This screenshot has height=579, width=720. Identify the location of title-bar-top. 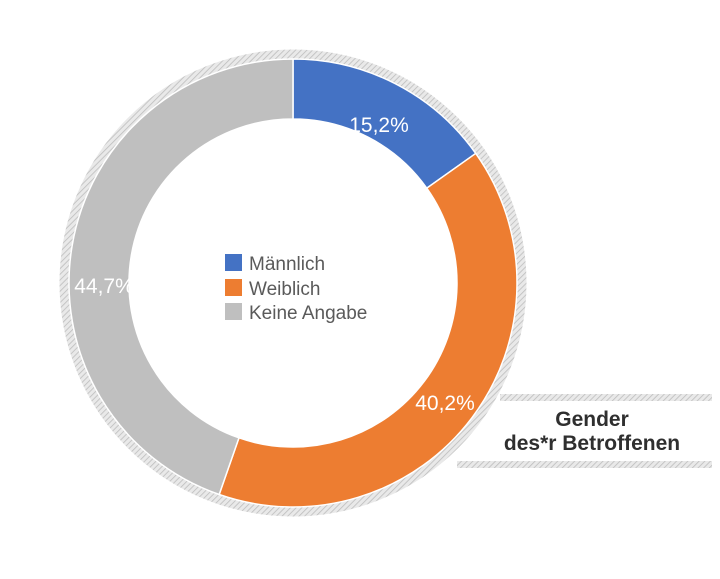
(606, 397).